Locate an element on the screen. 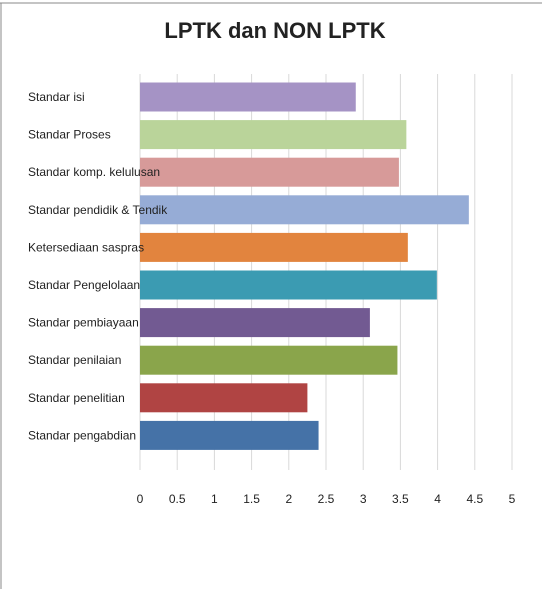 The image size is (542, 589). x-tick-label: 5 is located at coordinates (512, 499).